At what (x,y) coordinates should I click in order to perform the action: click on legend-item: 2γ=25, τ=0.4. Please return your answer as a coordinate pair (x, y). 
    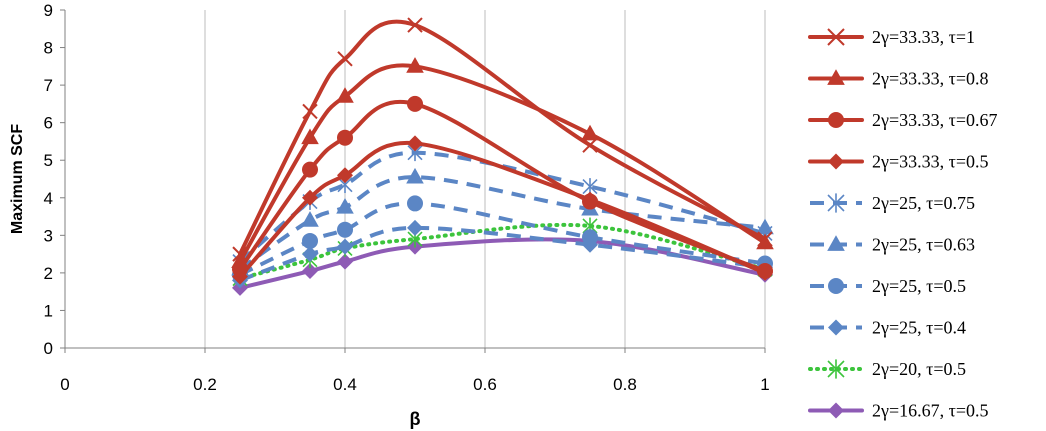
    Looking at the image, I should click on (888, 328).